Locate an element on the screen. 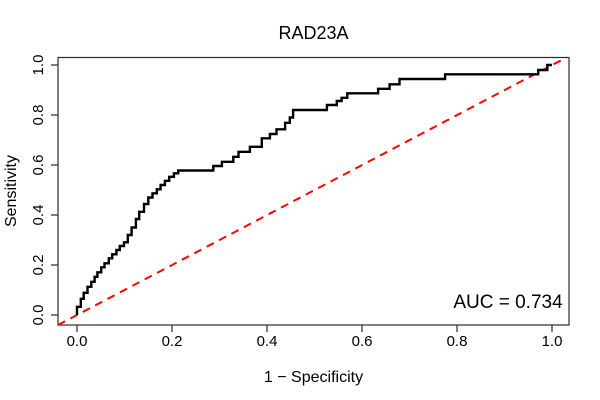 The width and height of the screenshot is (600, 400). y-axis-label: Sensitivity is located at coordinates (11, 191).